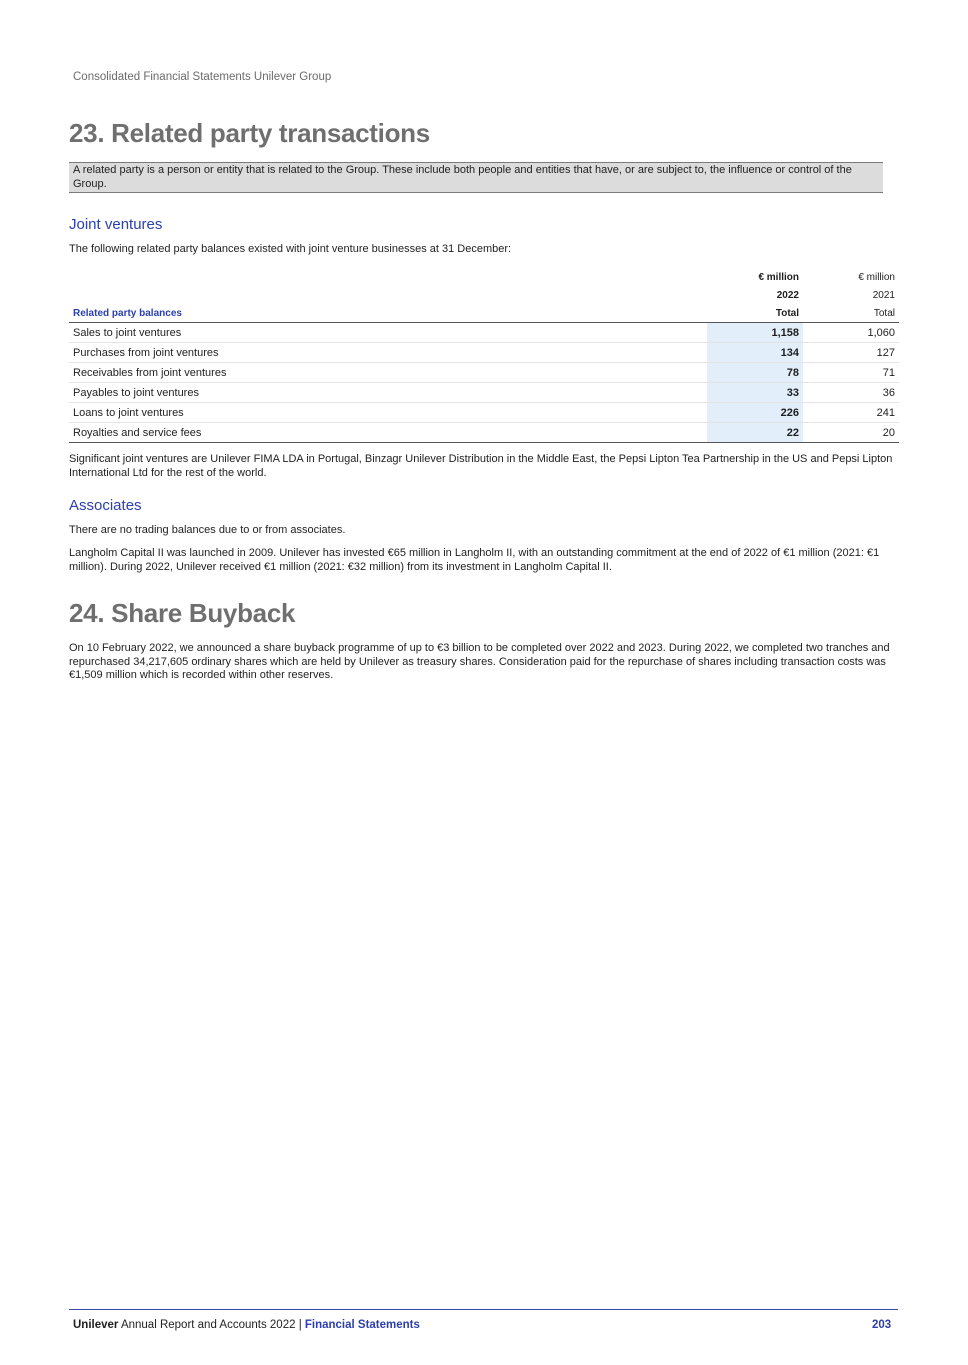 The width and height of the screenshot is (968, 1365). Describe the element at coordinates (362, 1325) in the screenshot. I see `footer-section-link: Financial Statements` at that location.